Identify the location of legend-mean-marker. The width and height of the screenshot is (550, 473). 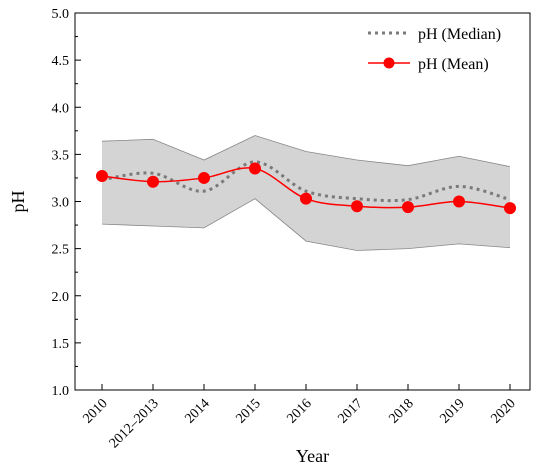
(389, 63).